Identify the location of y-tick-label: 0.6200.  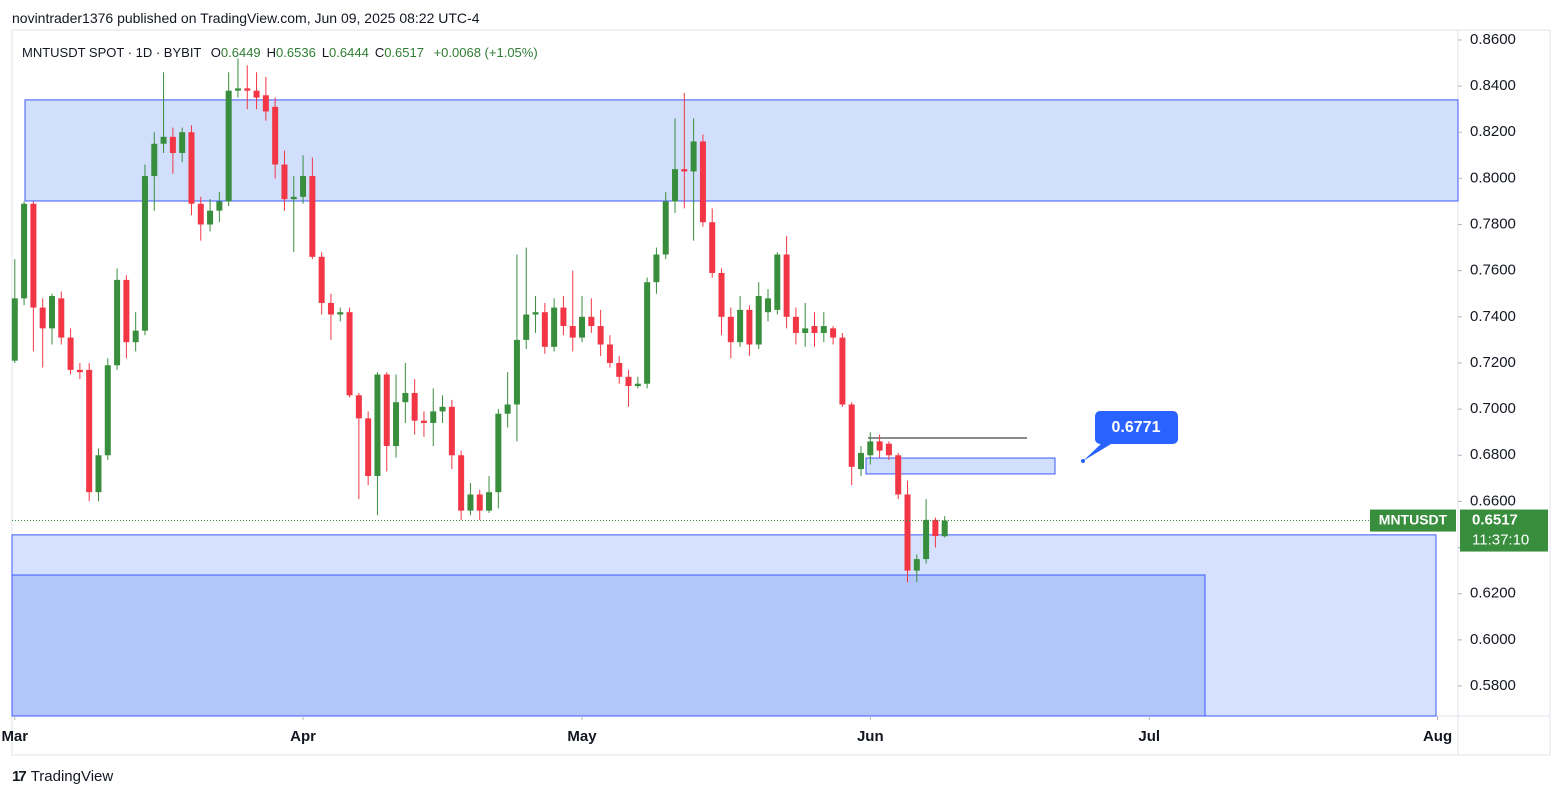
(1493, 593).